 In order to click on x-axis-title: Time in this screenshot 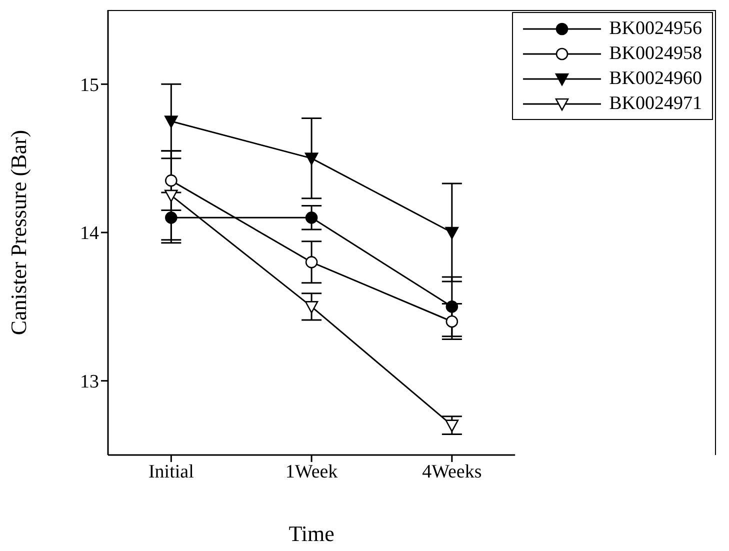, I will do `click(311, 533)`.